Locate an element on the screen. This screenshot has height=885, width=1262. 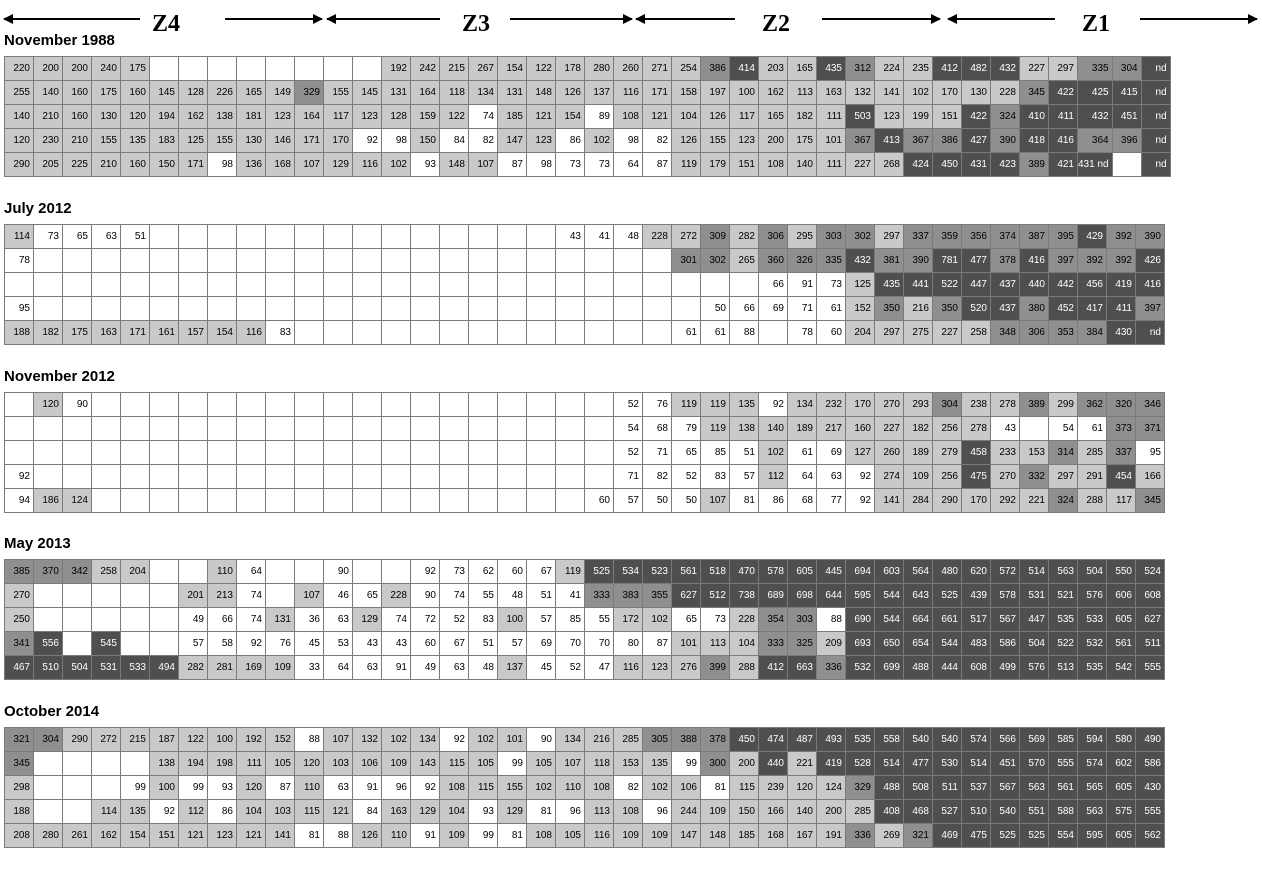
grid-cell: 555 is located at coordinates (1063, 763).